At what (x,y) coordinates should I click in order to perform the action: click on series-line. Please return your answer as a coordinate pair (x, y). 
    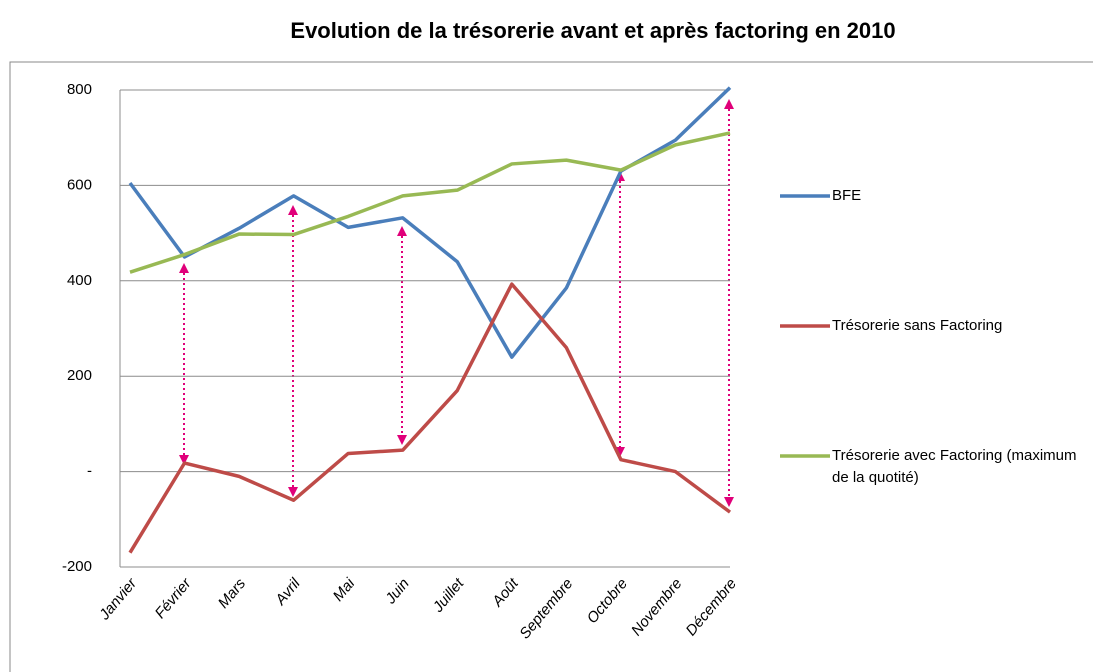
    Looking at the image, I should click on (430, 202).